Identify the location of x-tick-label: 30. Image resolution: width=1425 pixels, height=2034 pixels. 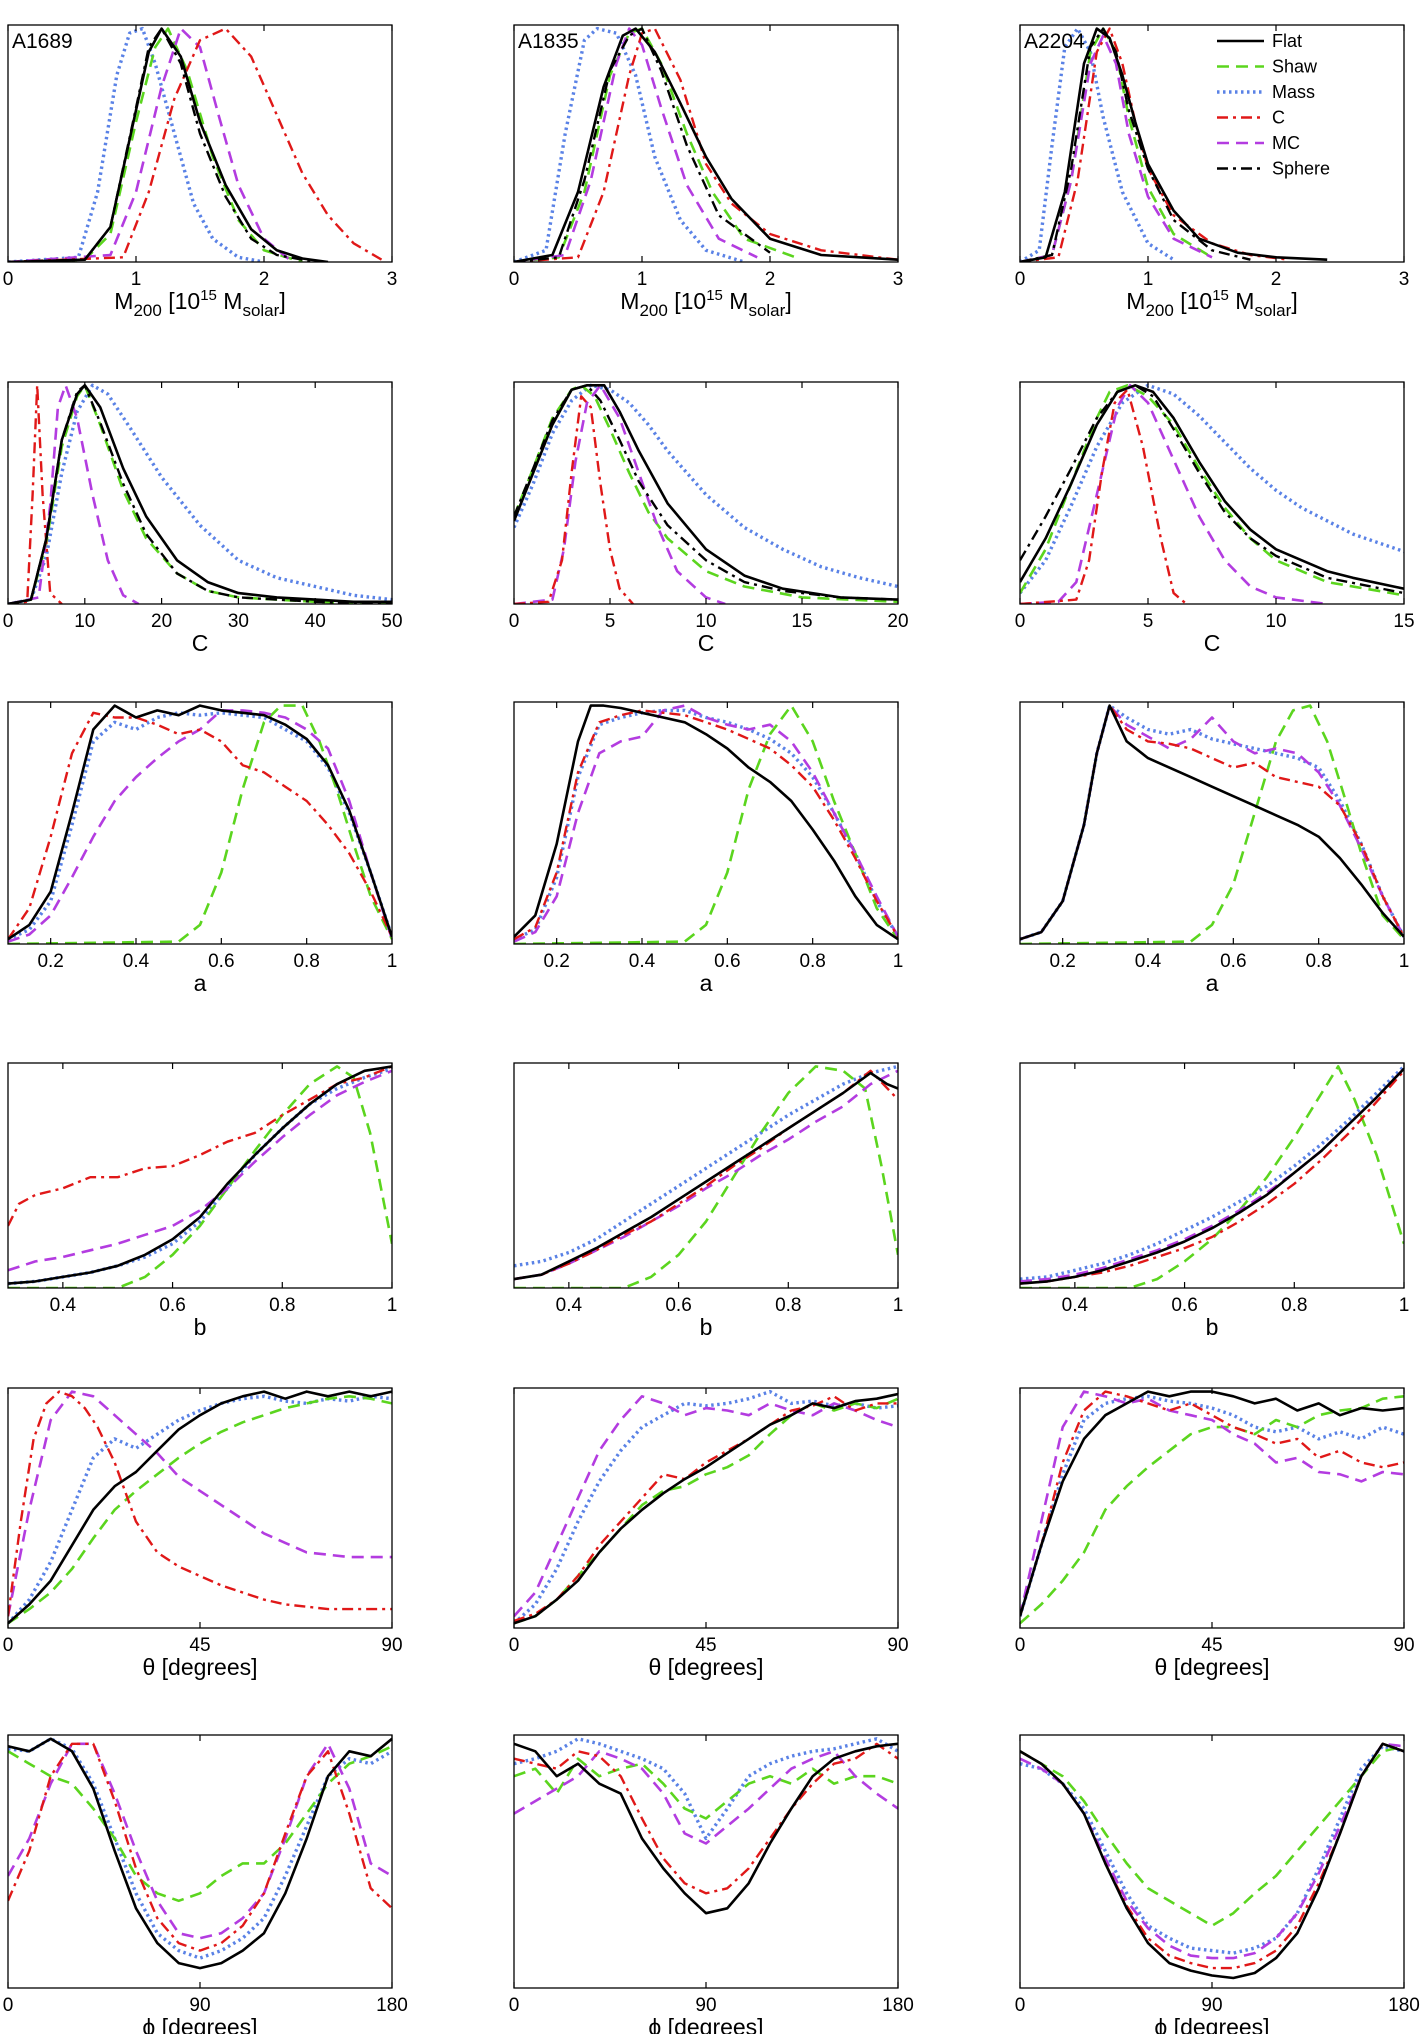
(238, 621).